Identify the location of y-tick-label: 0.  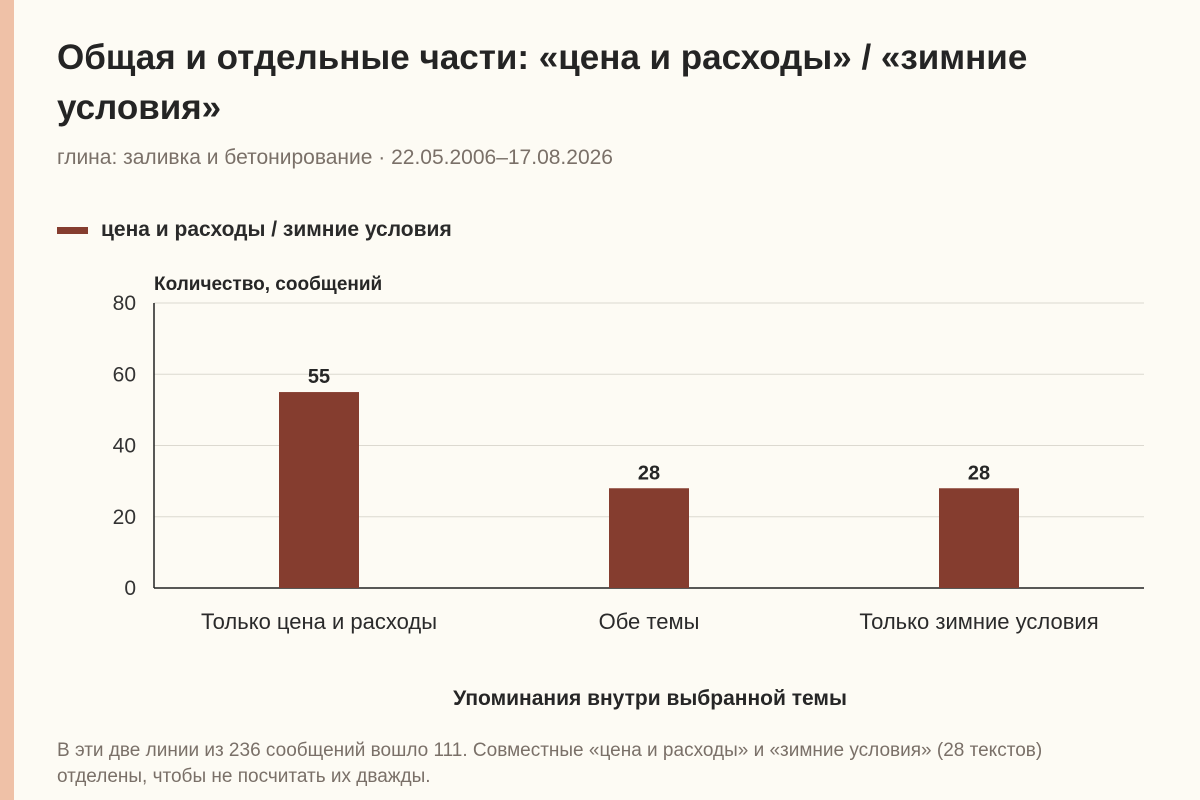
(130, 588).